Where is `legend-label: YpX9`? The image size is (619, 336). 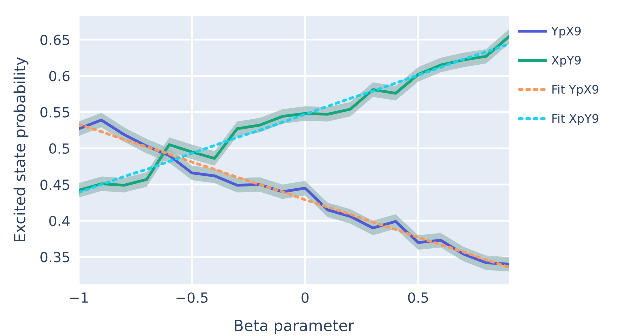 legend-label: YpX9 is located at coordinates (566, 32).